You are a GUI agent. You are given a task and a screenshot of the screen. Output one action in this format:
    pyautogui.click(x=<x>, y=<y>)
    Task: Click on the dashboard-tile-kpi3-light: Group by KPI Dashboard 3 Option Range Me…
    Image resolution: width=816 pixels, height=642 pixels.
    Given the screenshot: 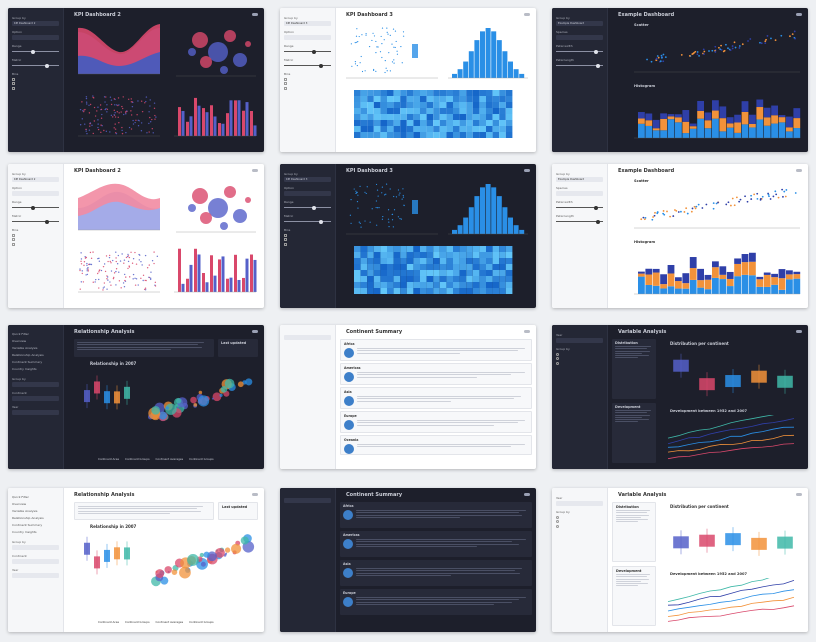 What is the action you would take?
    pyautogui.click(x=408, y=80)
    